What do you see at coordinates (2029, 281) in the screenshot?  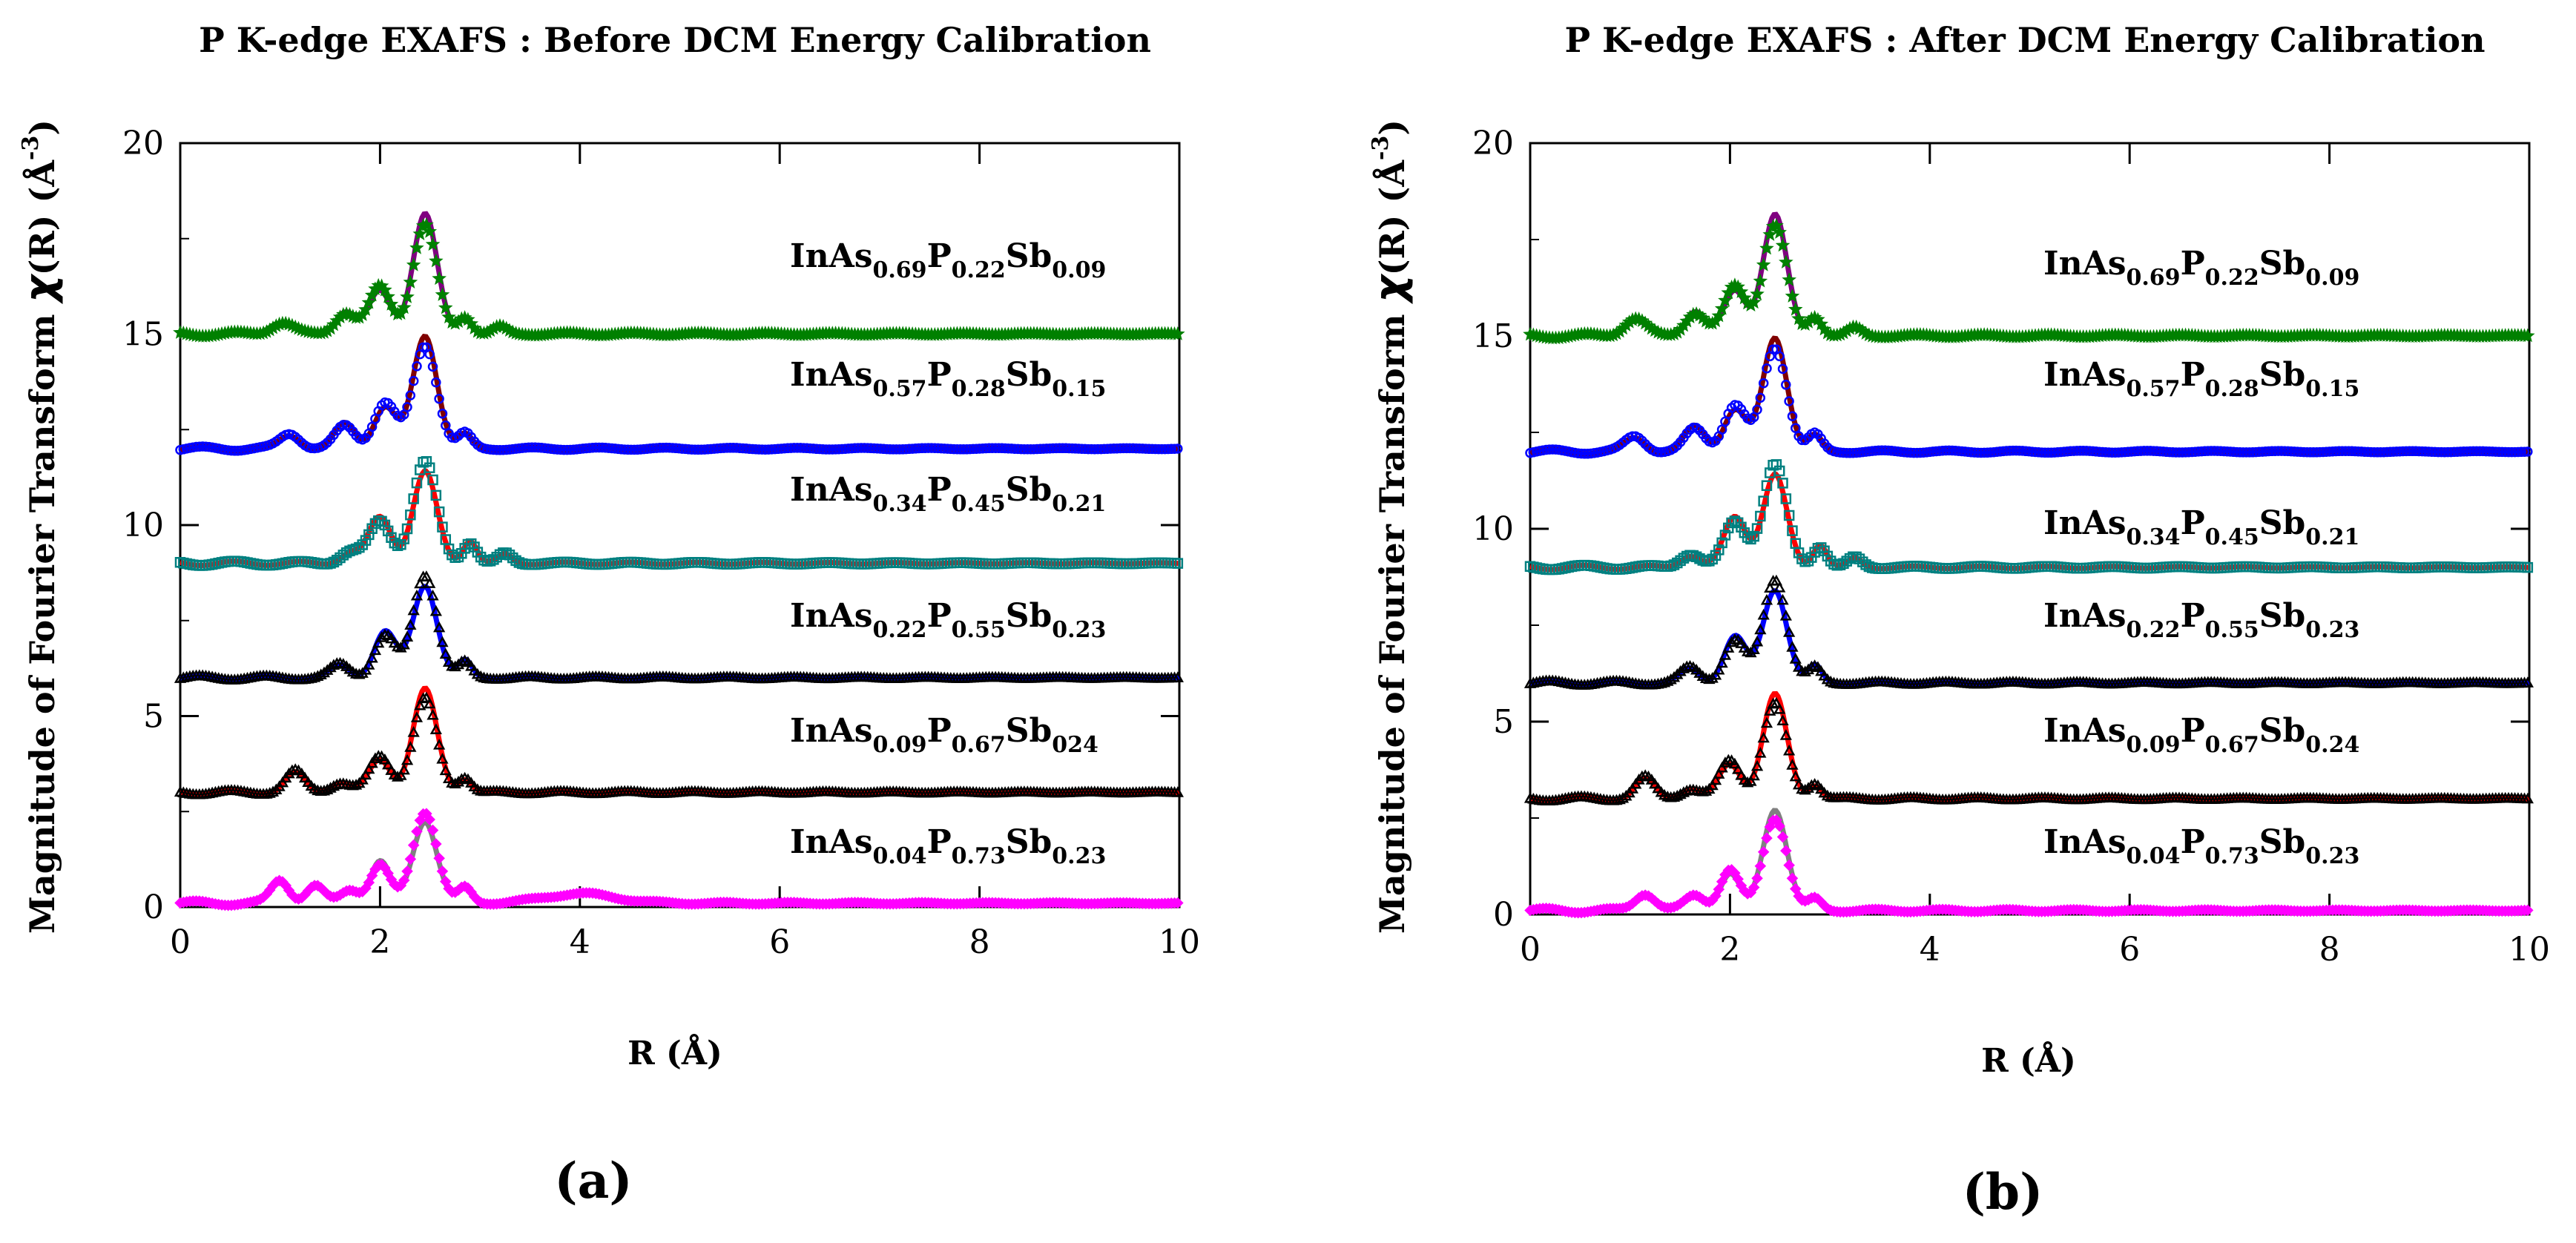 I see `panel-b-series-0-data-points` at bounding box center [2029, 281].